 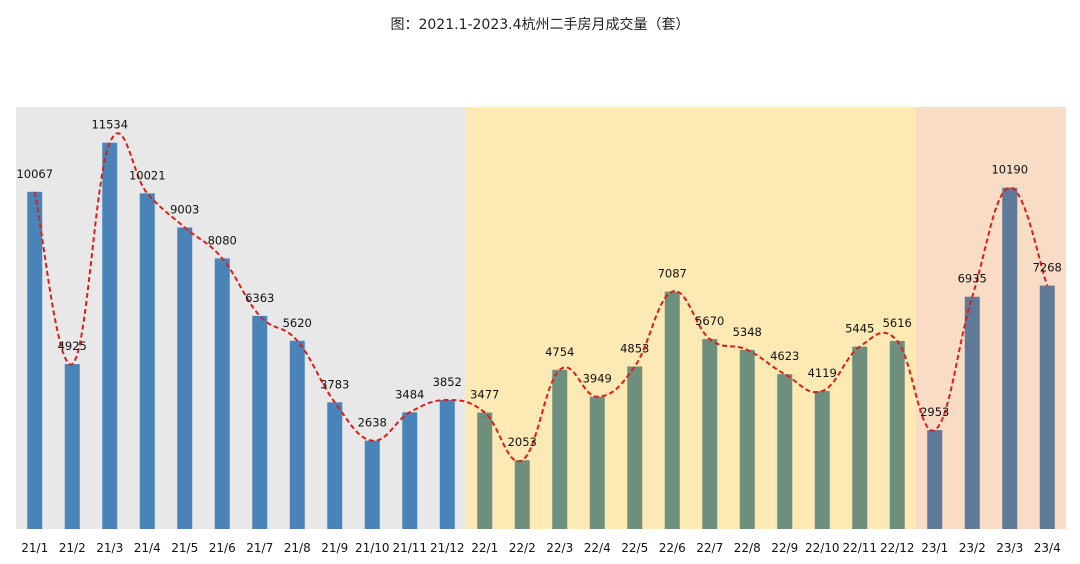 I want to click on x-tick-21-11: 21/11, so click(x=409, y=548).